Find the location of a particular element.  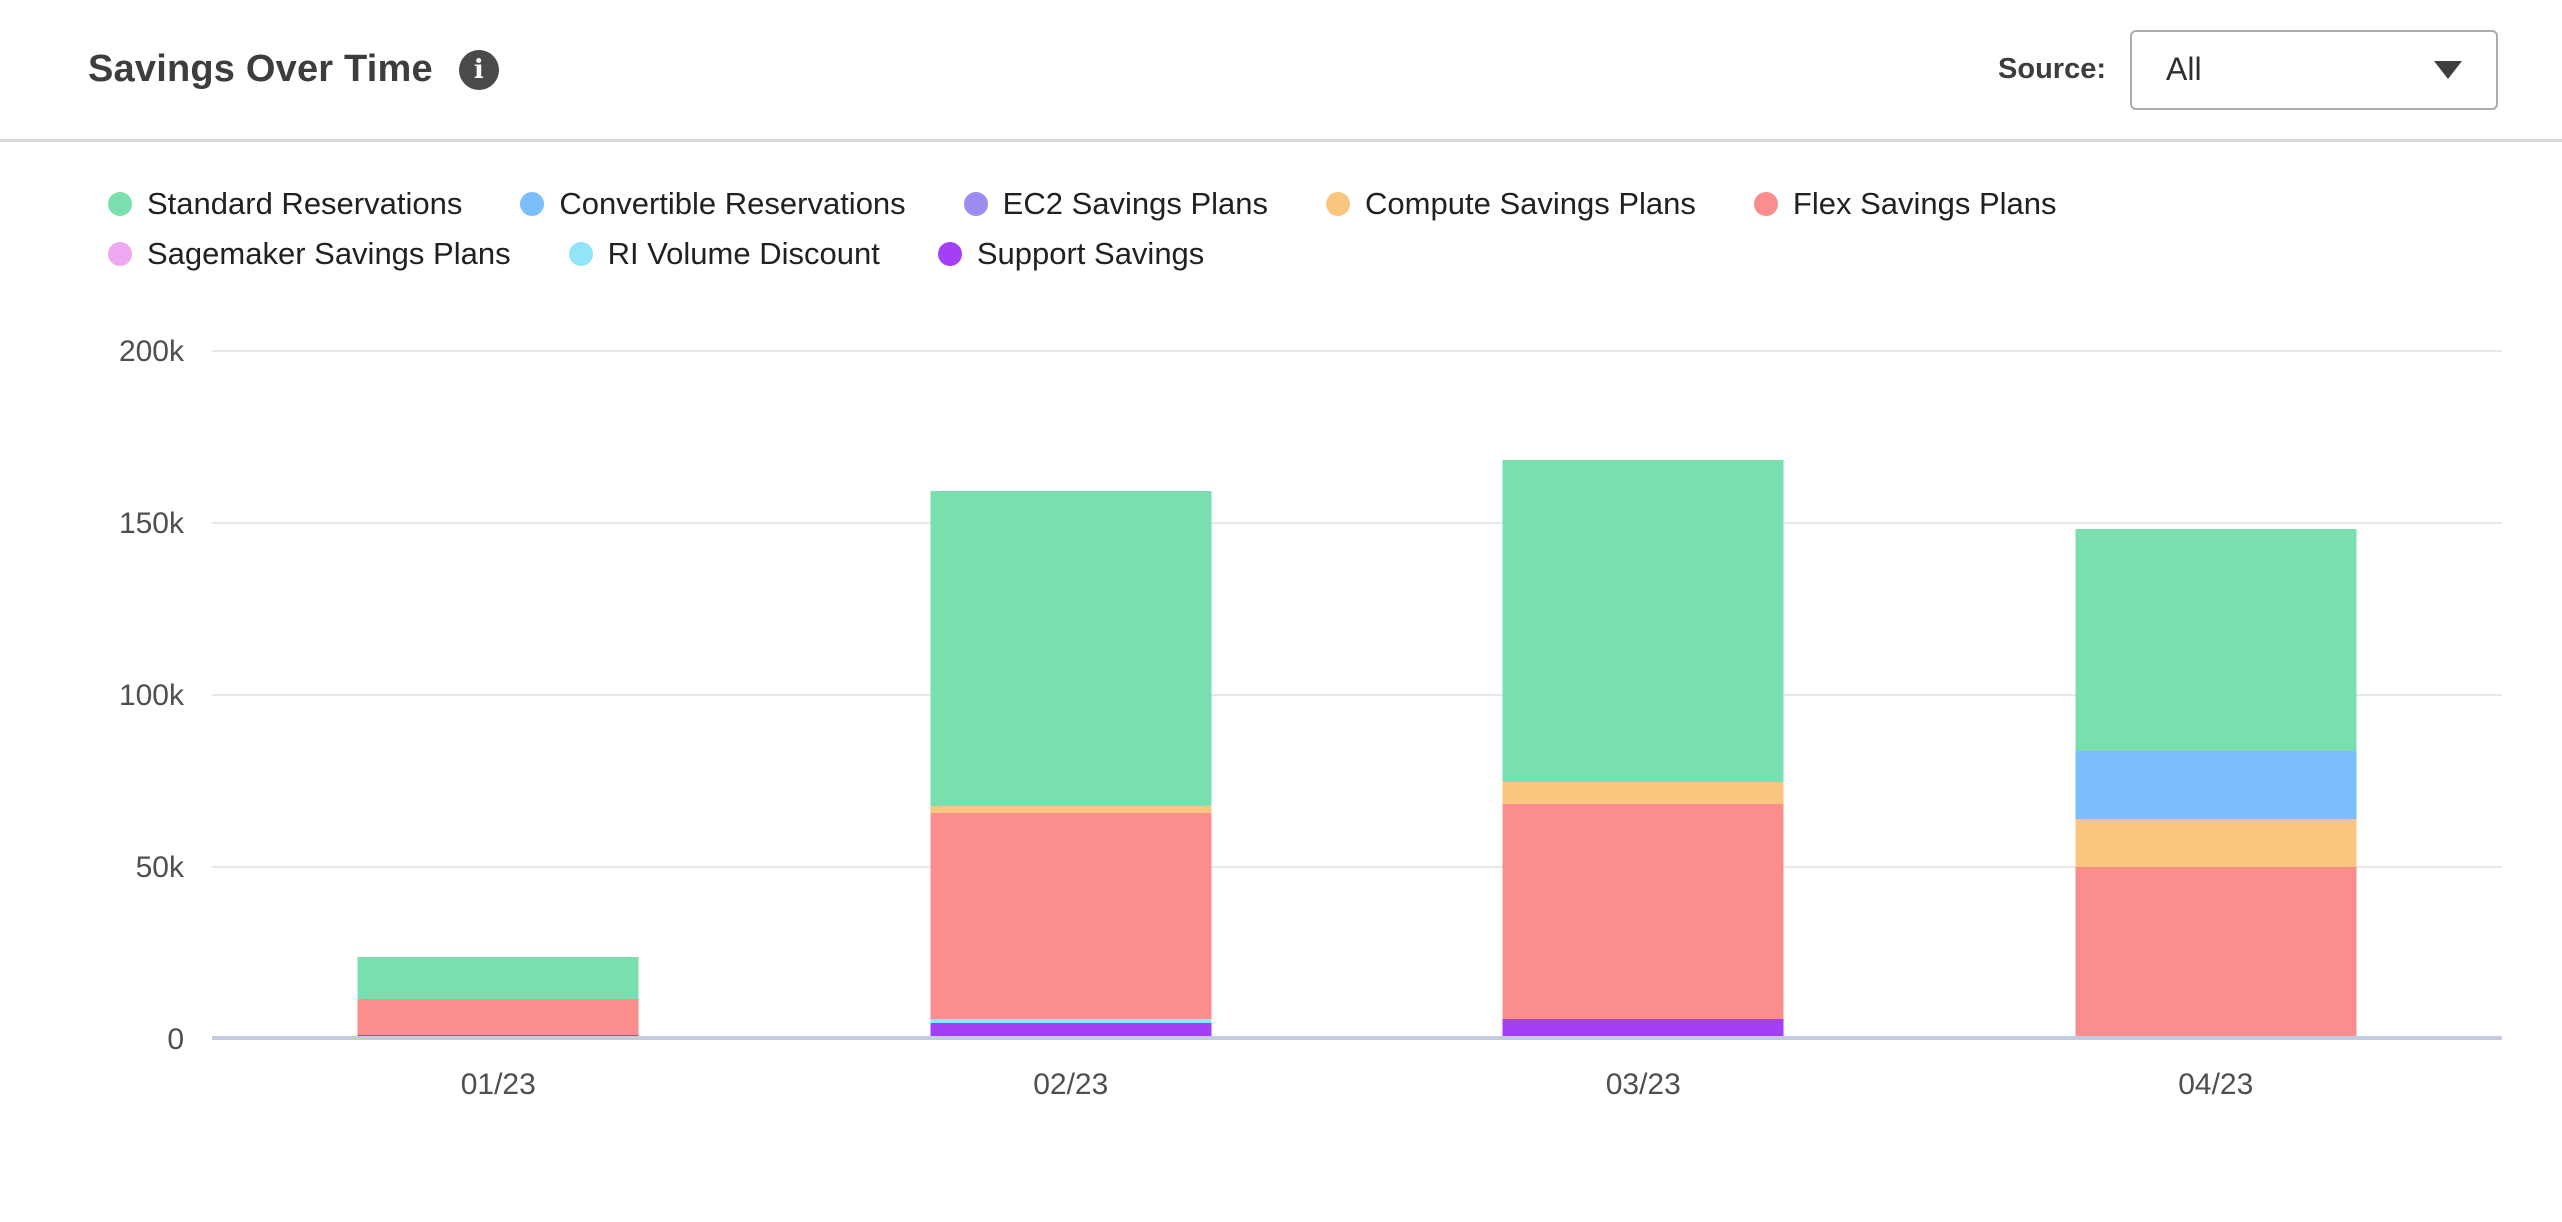

info-icon: i is located at coordinates (478, 69).